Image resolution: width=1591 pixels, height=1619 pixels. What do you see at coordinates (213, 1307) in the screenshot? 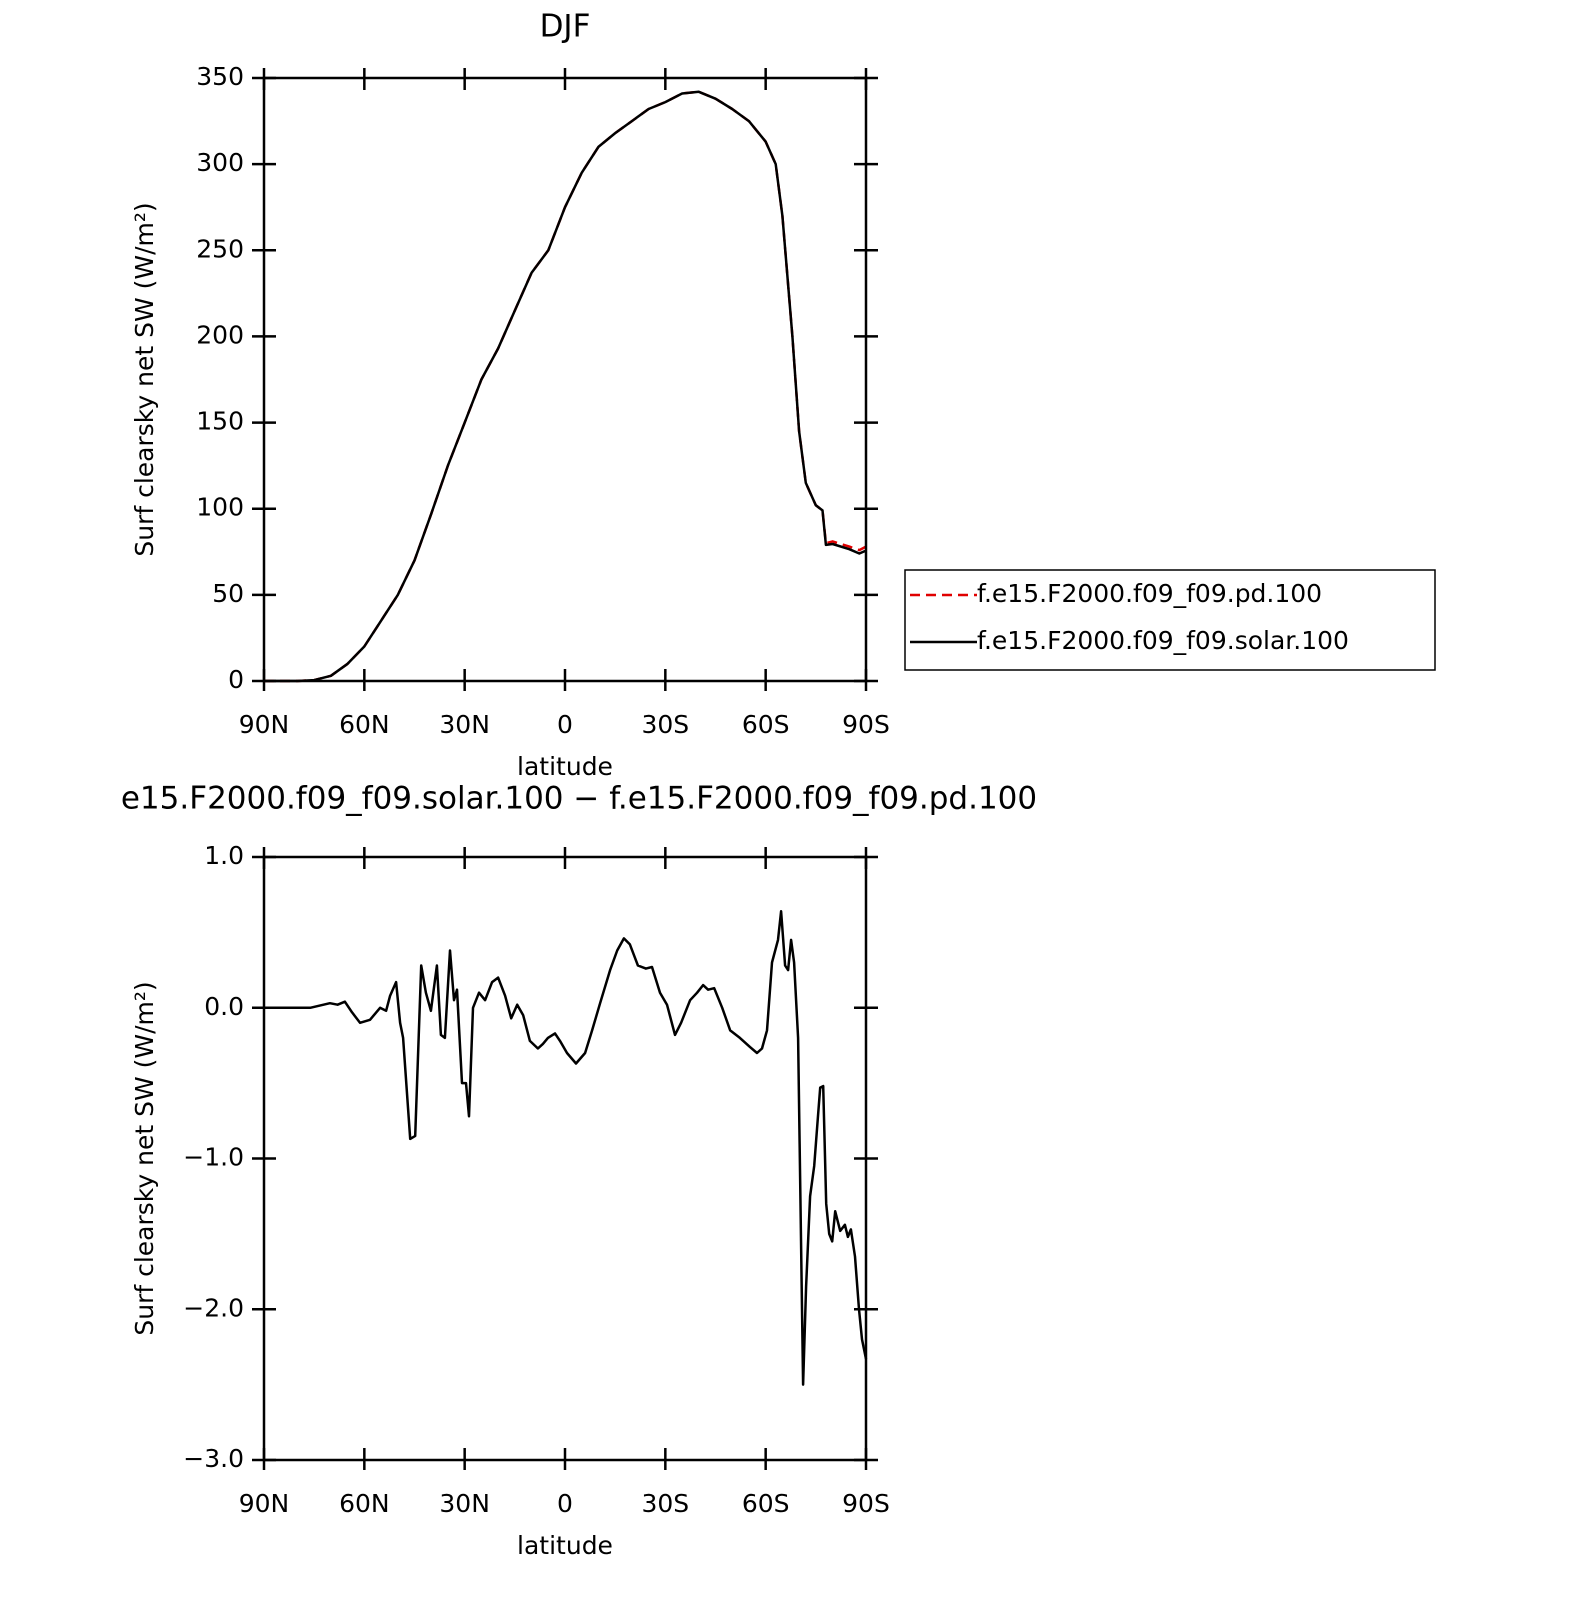
I see `y-tick-label: −2.0` at bounding box center [213, 1307].